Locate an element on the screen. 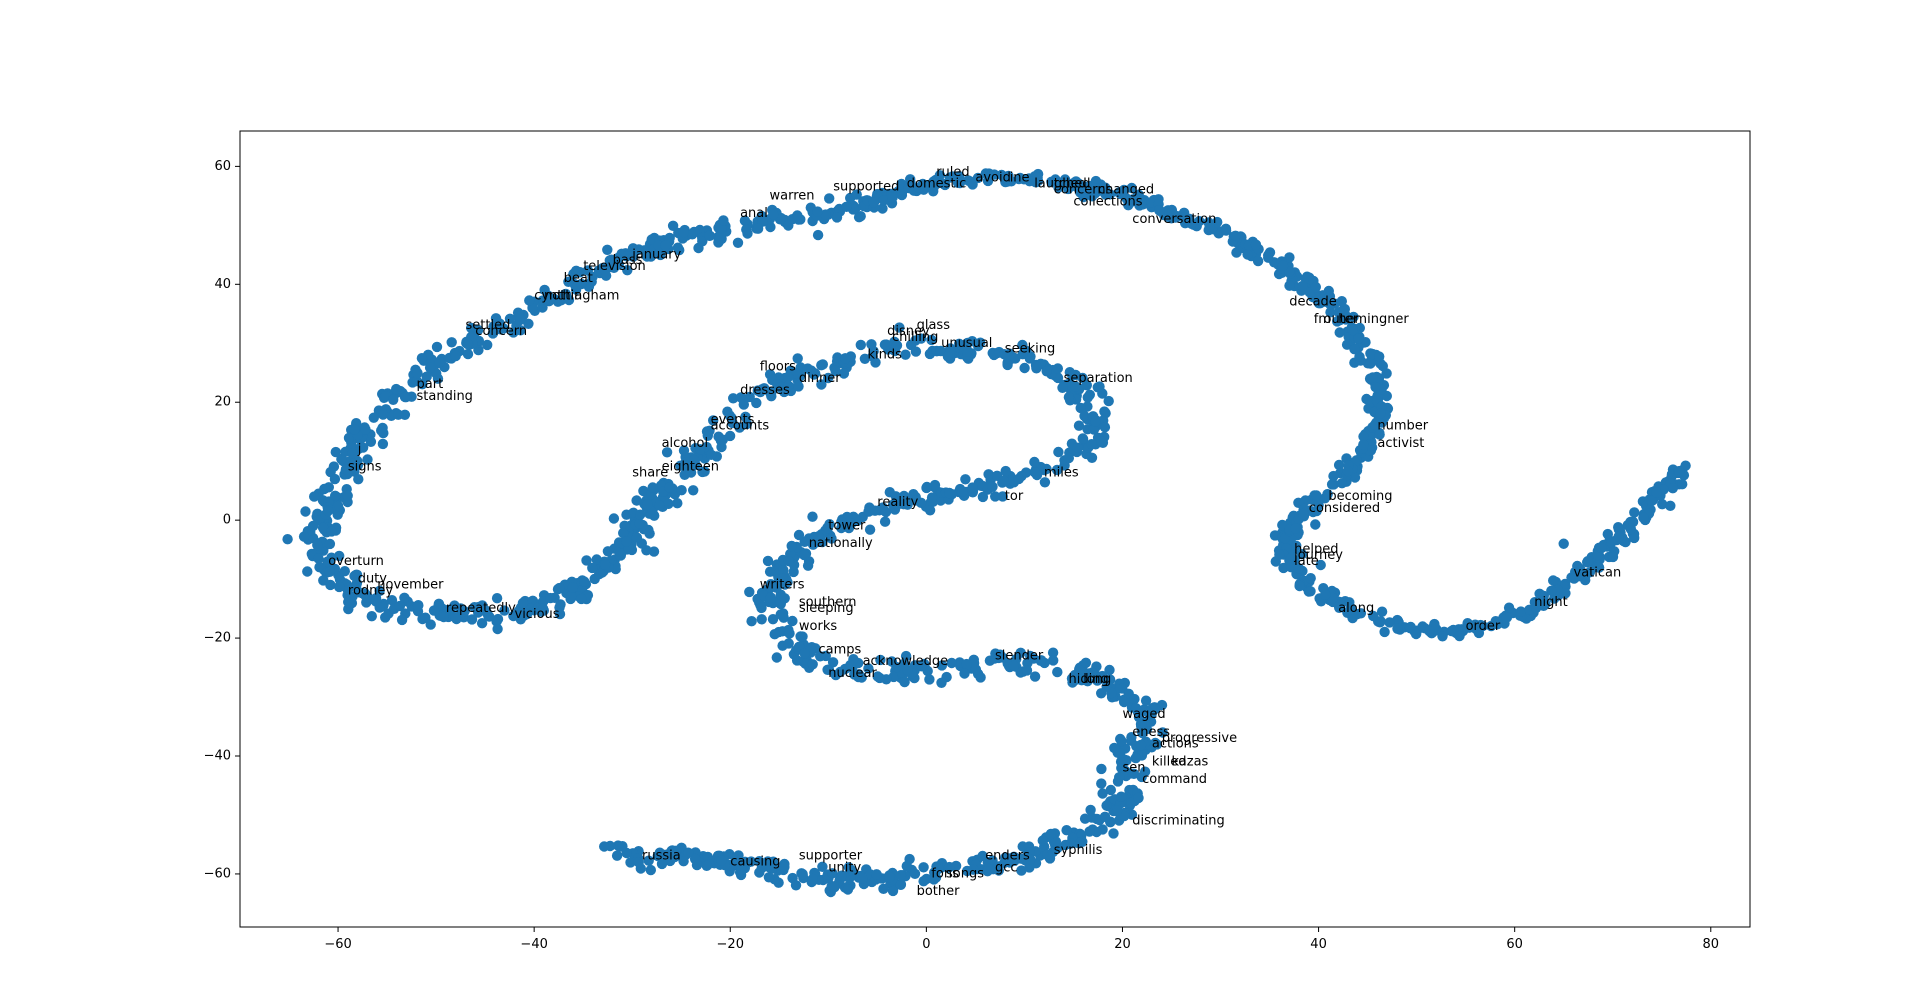 This screenshot has width=1920, height=995. word-annotation: dresses is located at coordinates (765, 390).